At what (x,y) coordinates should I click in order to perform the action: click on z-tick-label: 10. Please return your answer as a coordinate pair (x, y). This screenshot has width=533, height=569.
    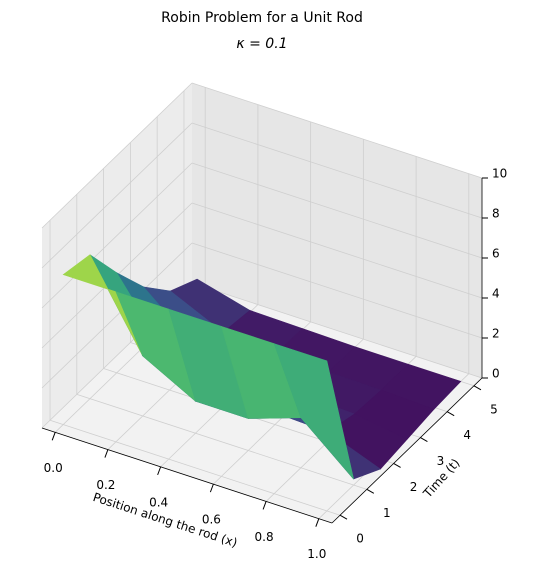
    Looking at the image, I should click on (499, 174).